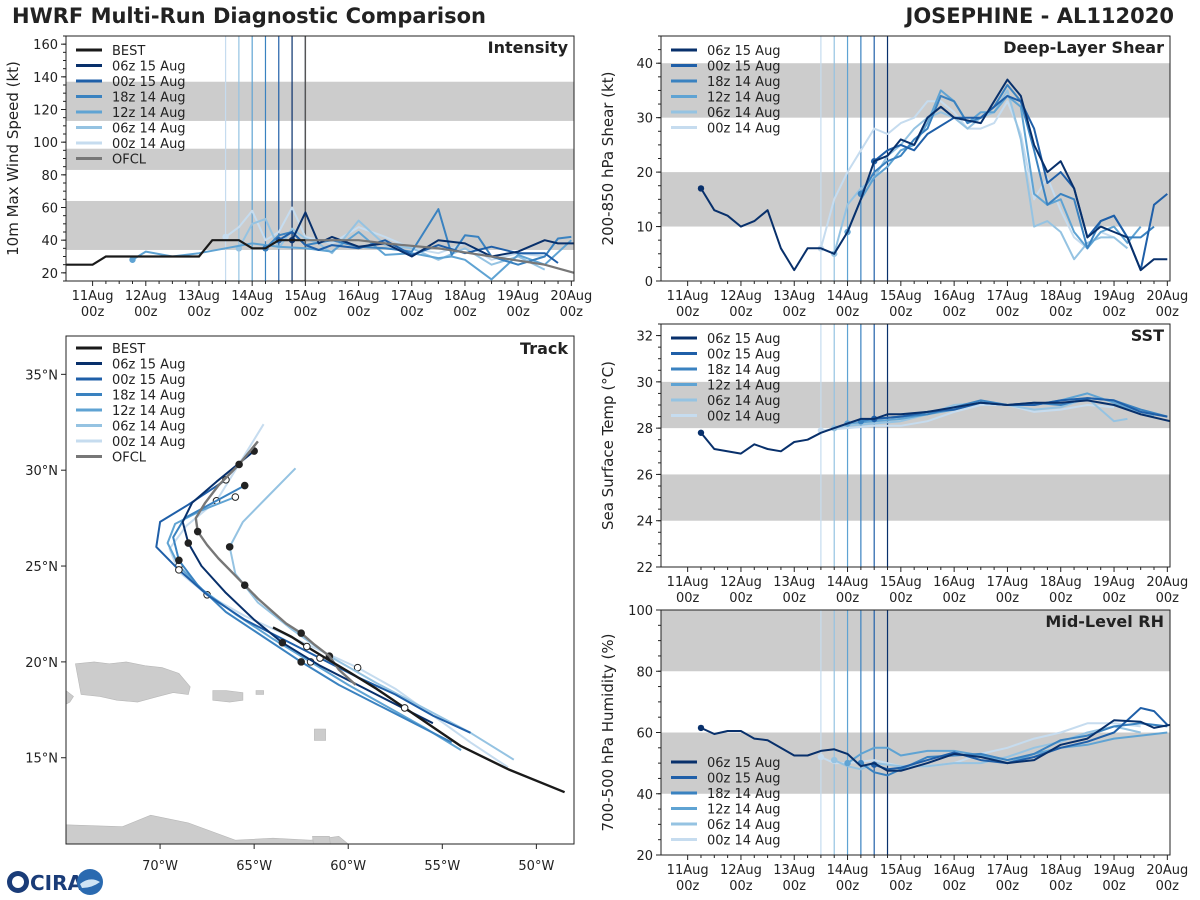  I want to click on sst-ytick-label-5: 32, so click(644, 337).